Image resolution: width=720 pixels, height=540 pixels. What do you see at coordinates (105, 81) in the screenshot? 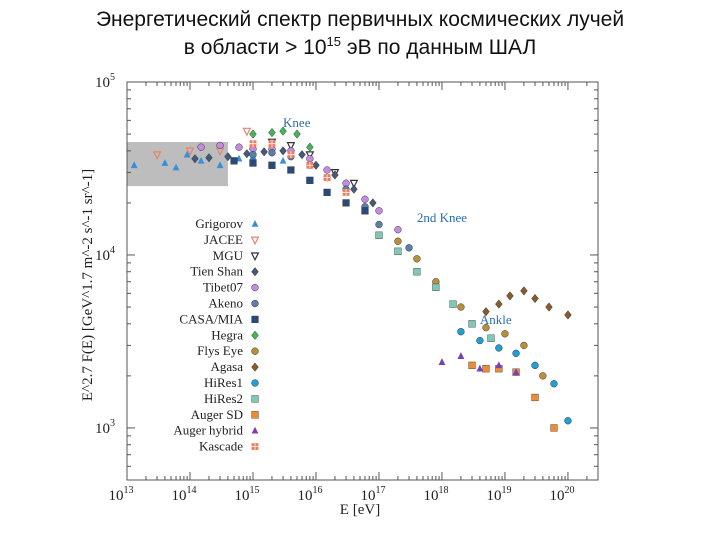
I see `y-tick-label: 105` at bounding box center [105, 81].